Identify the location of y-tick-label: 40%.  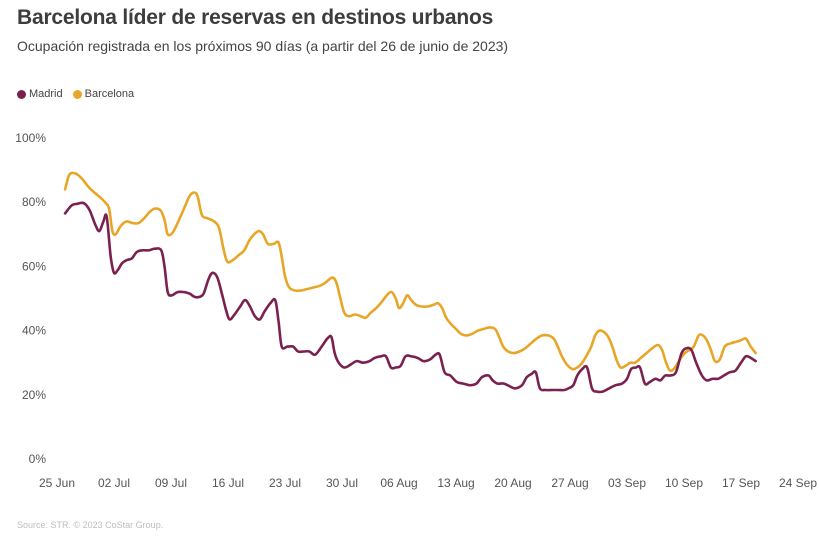
(34, 331).